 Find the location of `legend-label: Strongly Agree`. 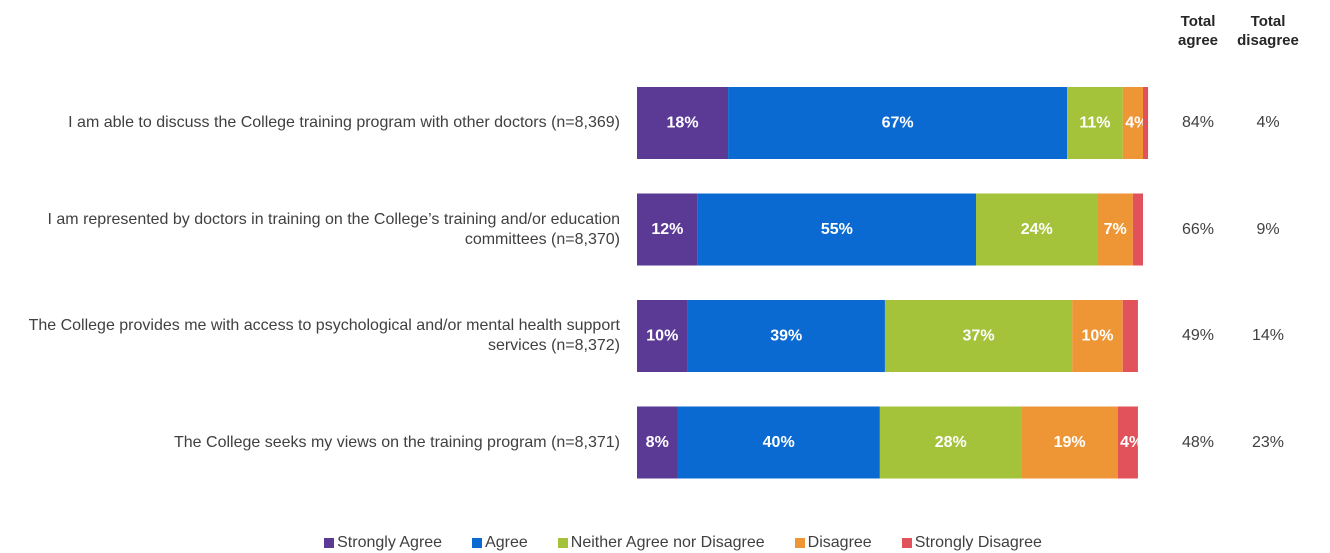

legend-label: Strongly Agree is located at coordinates (390, 542).